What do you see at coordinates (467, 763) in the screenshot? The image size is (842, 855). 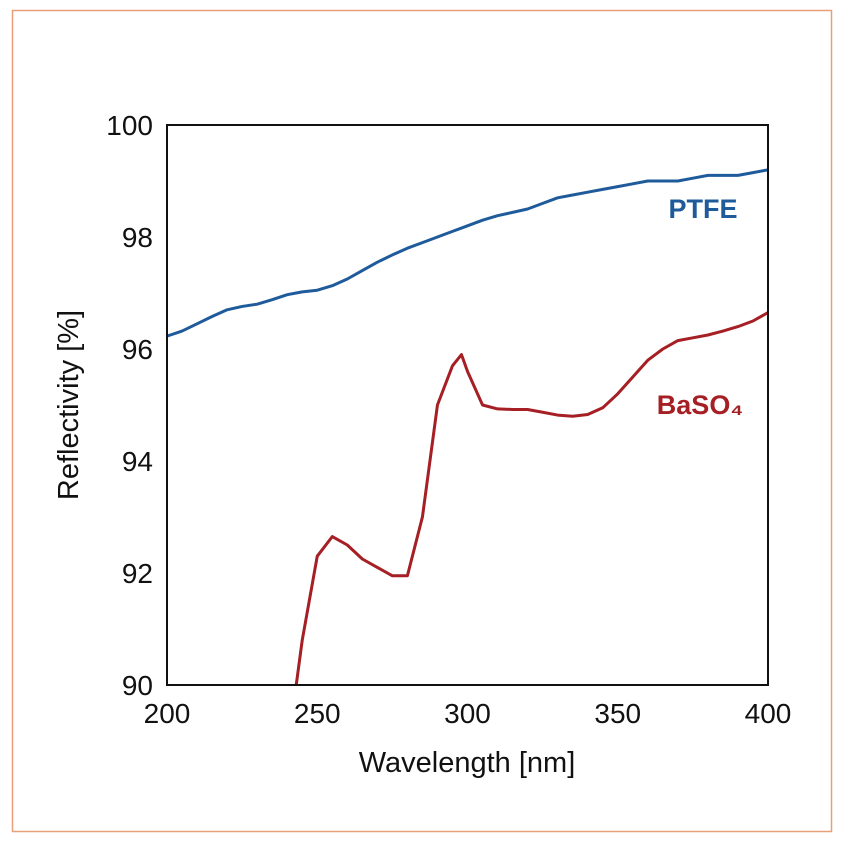 I see `x-axis-title: Wavelength [nm]` at bounding box center [467, 763].